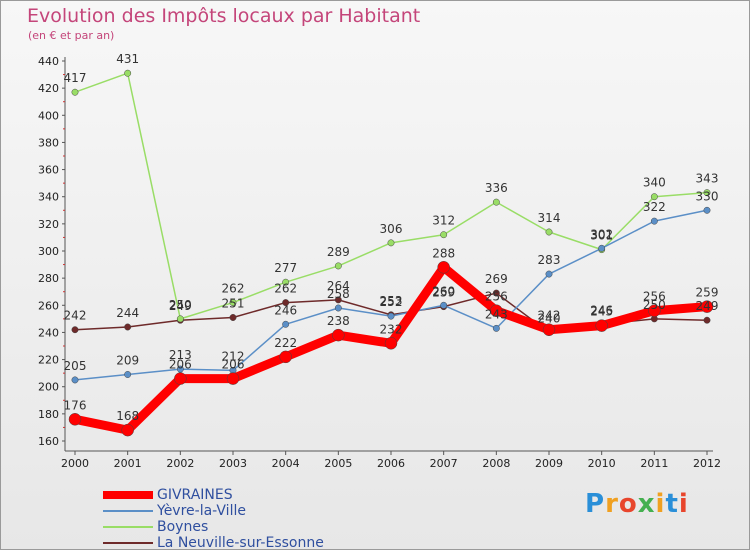 Image resolution: width=750 pixels, height=550 pixels. I want to click on data-label: 343, so click(707, 179).